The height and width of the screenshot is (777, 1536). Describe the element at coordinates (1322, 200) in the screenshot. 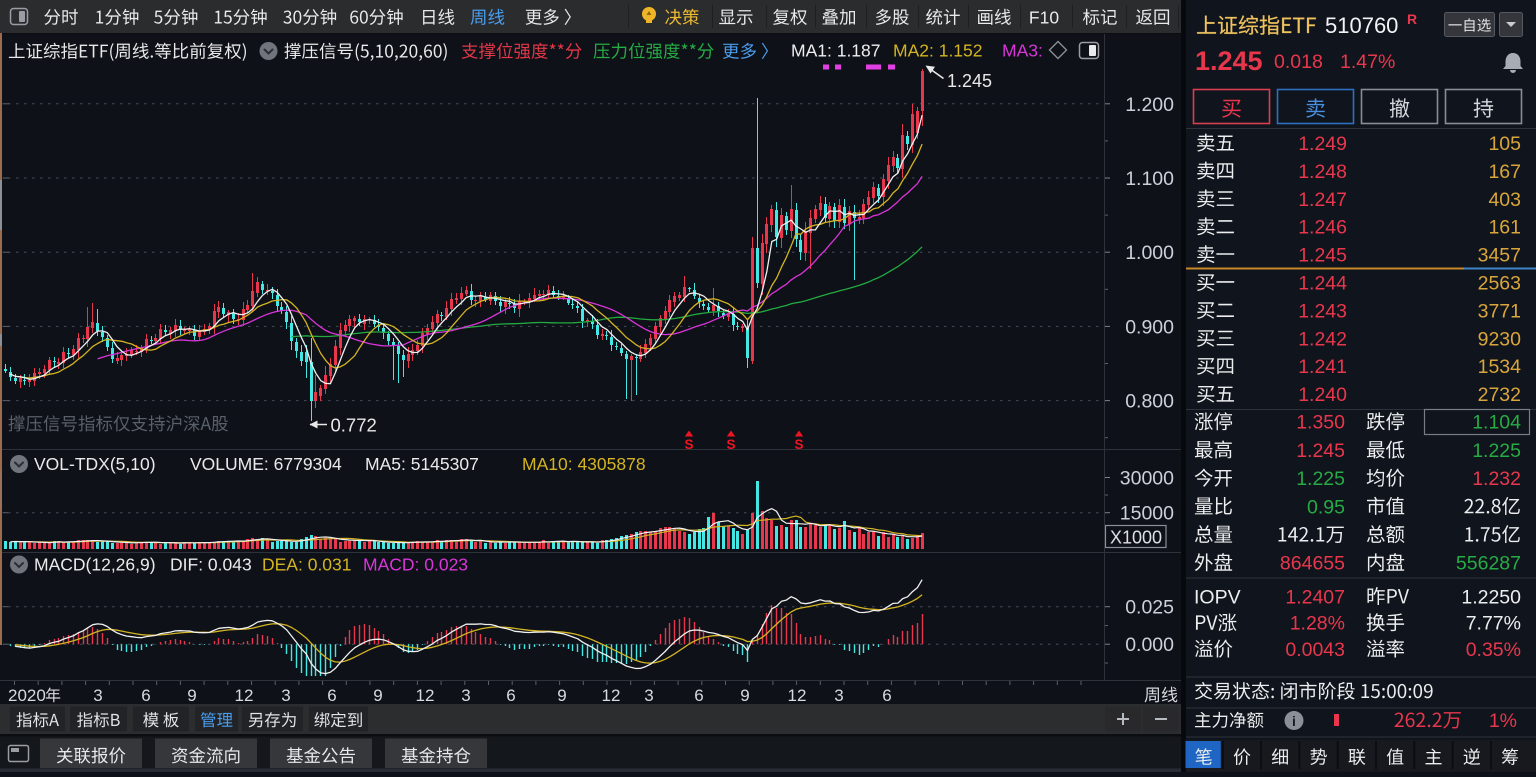

I see `svg-text: 1.247` at that location.